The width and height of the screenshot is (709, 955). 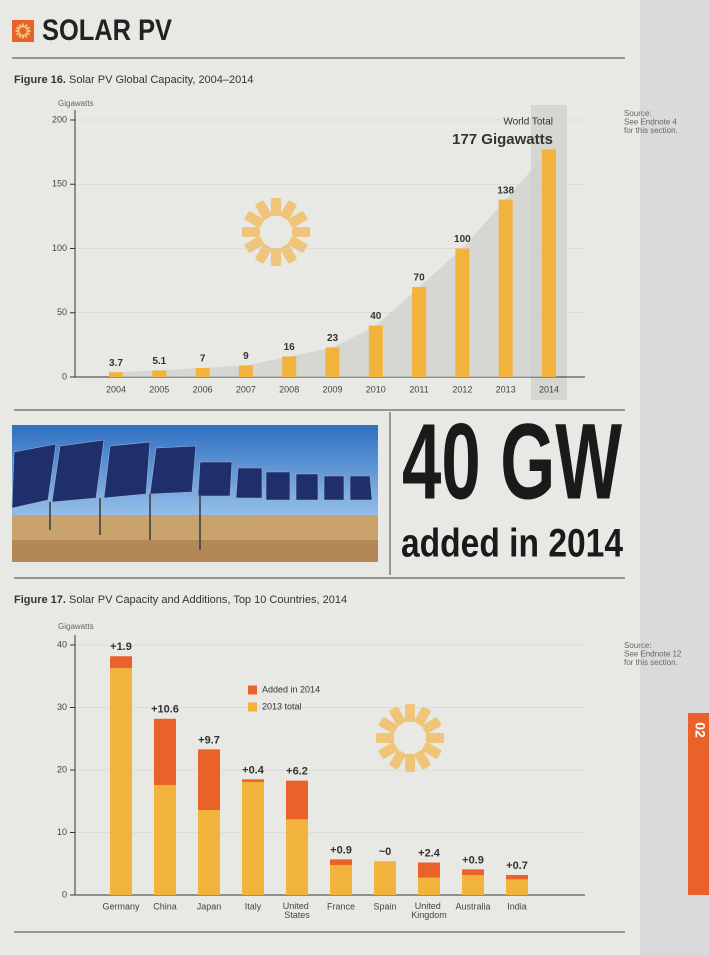 I want to click on data-label: +9.7, so click(x=209, y=740).